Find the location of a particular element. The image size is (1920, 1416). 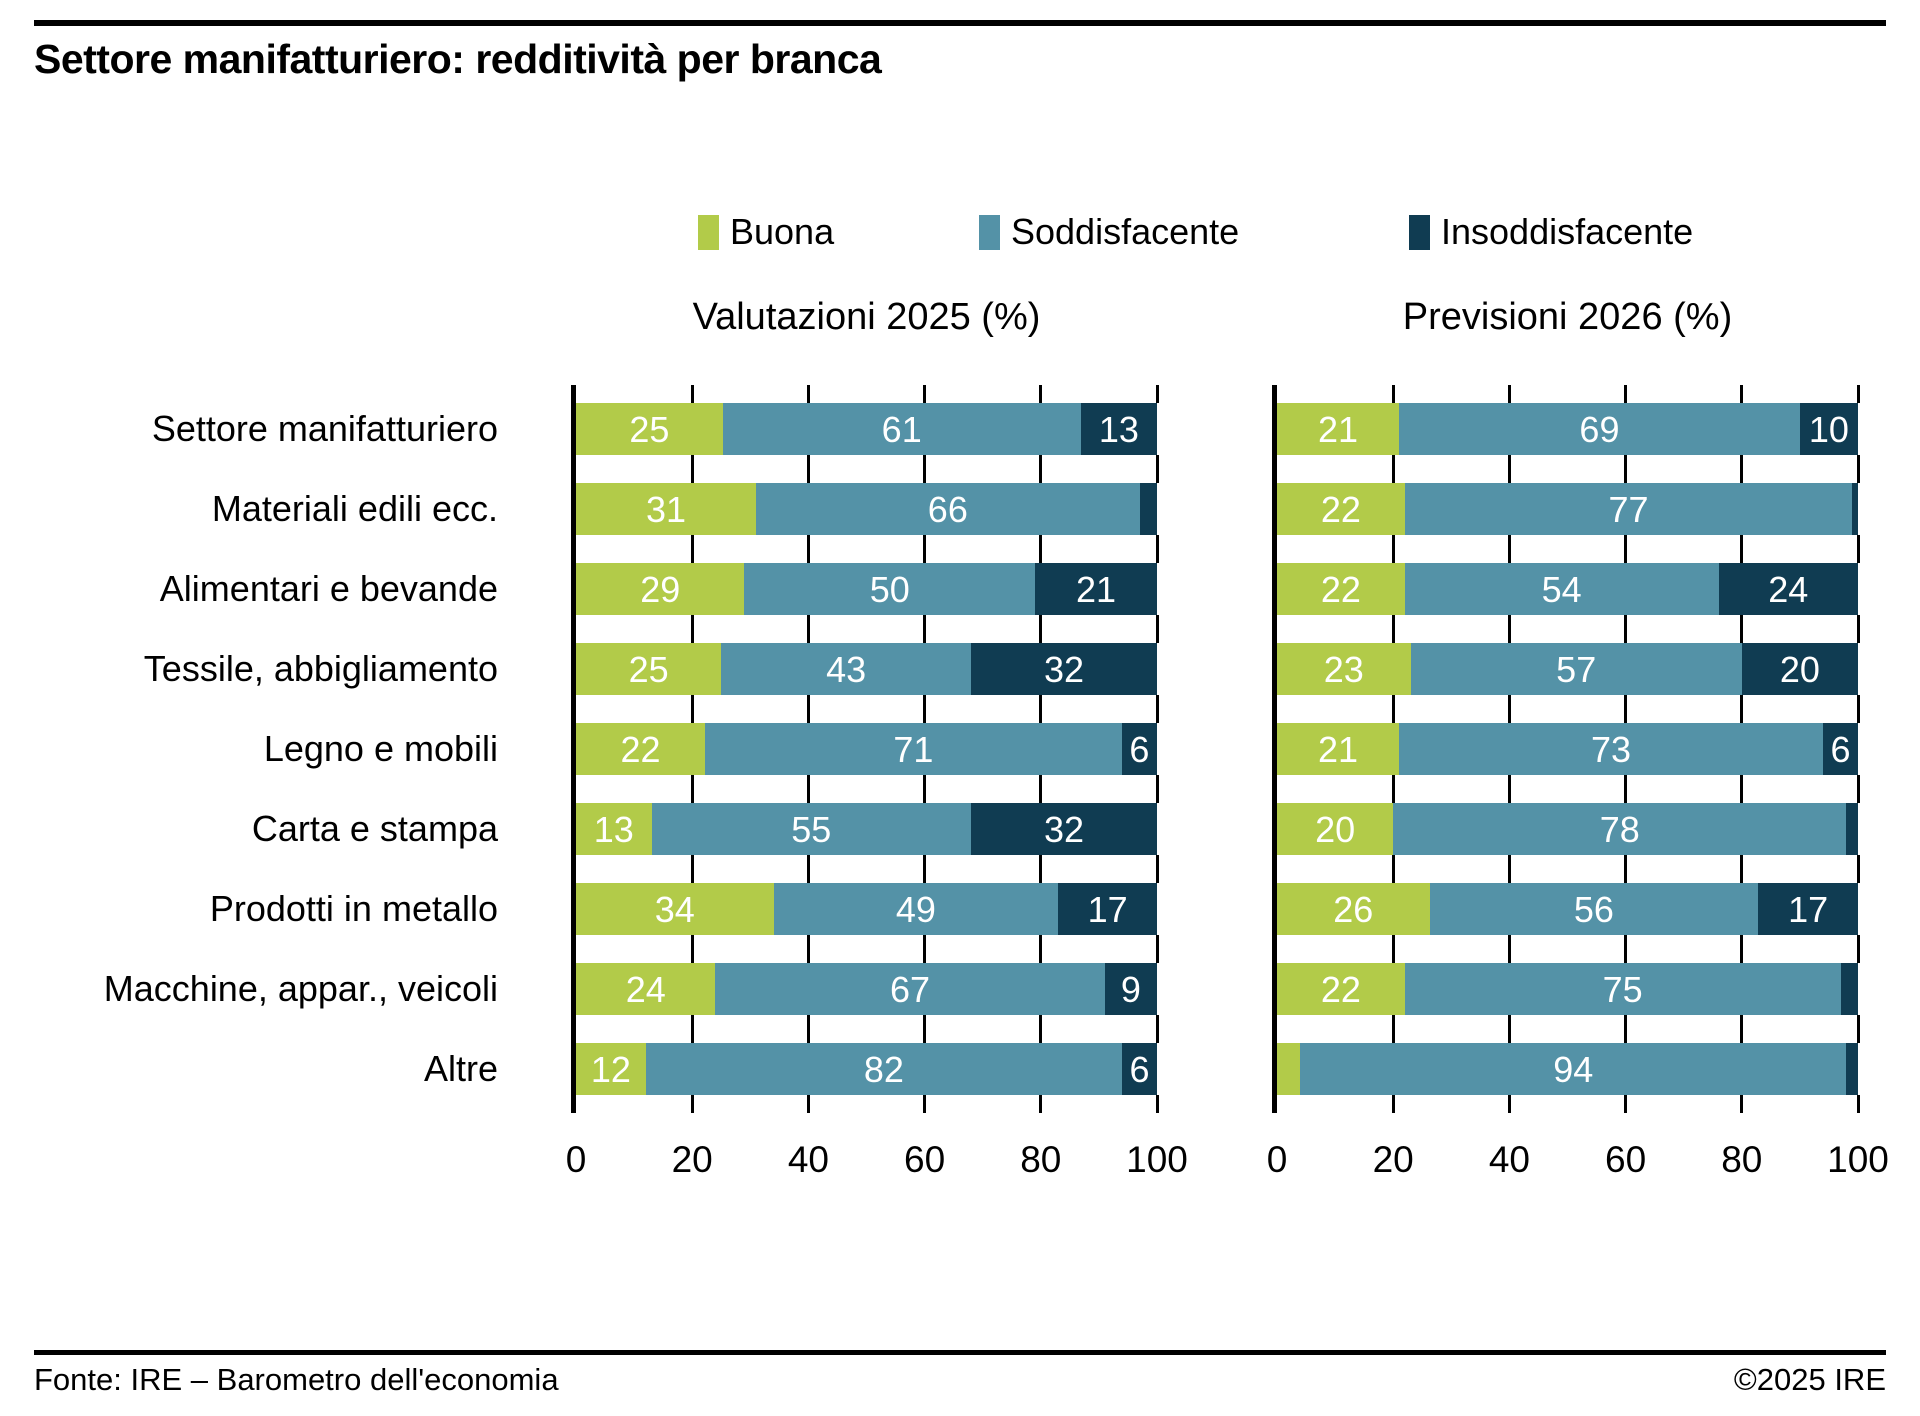

x-axis-tick-label: 80 is located at coordinates (1742, 1159).